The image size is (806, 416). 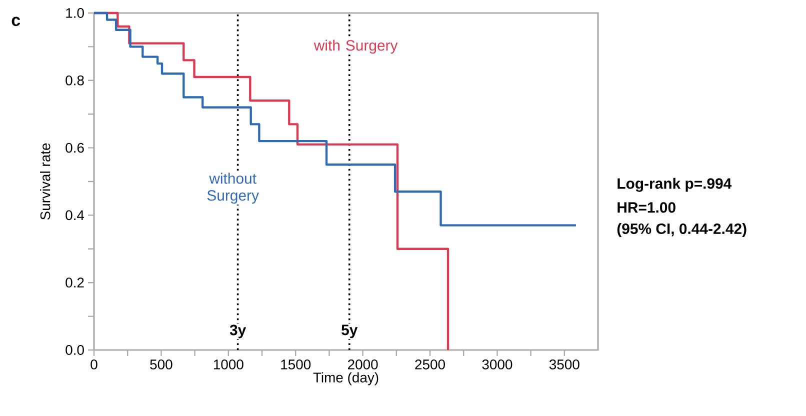 What do you see at coordinates (75, 13) in the screenshot?
I see `y-tick-label: 1.0` at bounding box center [75, 13].